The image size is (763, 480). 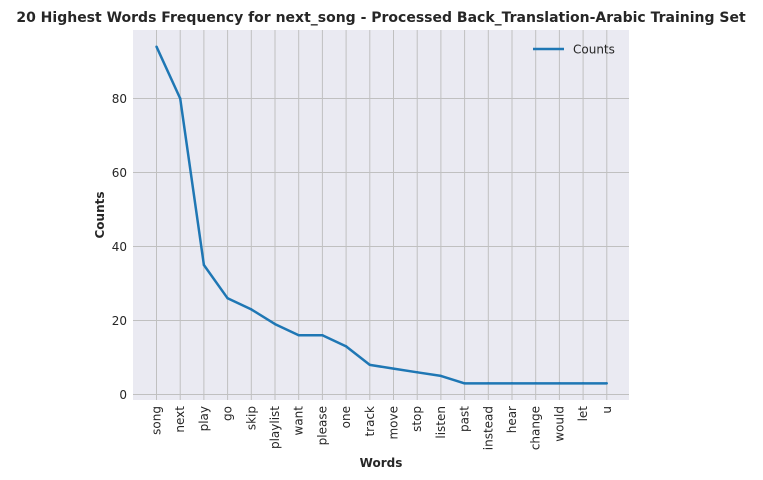 What do you see at coordinates (299, 421) in the screenshot?
I see `x-tick-label: want` at bounding box center [299, 421].